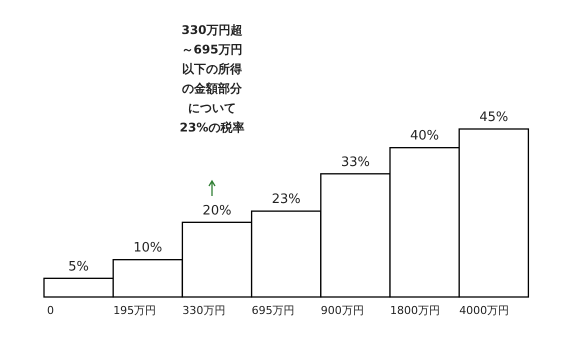 The image size is (582, 342). What do you see at coordinates (147, 248) in the screenshot?
I see `data-label: 10%` at bounding box center [147, 248].